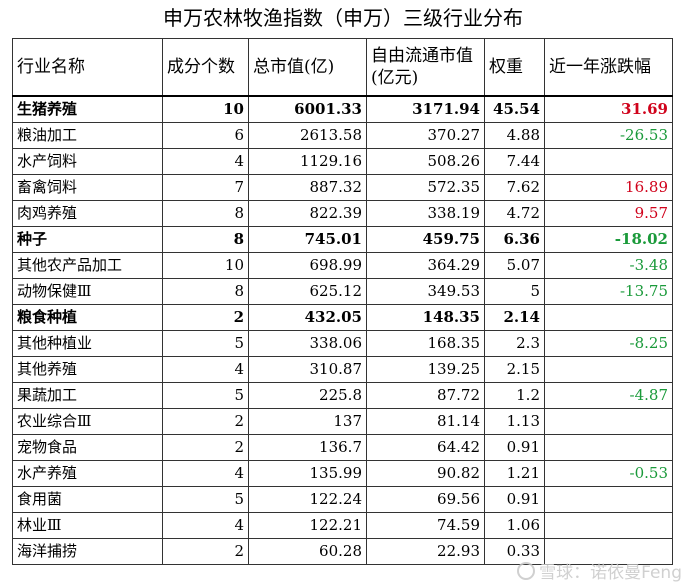 The width and height of the screenshot is (686, 585). What do you see at coordinates (87, 473) in the screenshot?
I see `cell-name: 水产养殖` at bounding box center [87, 473].